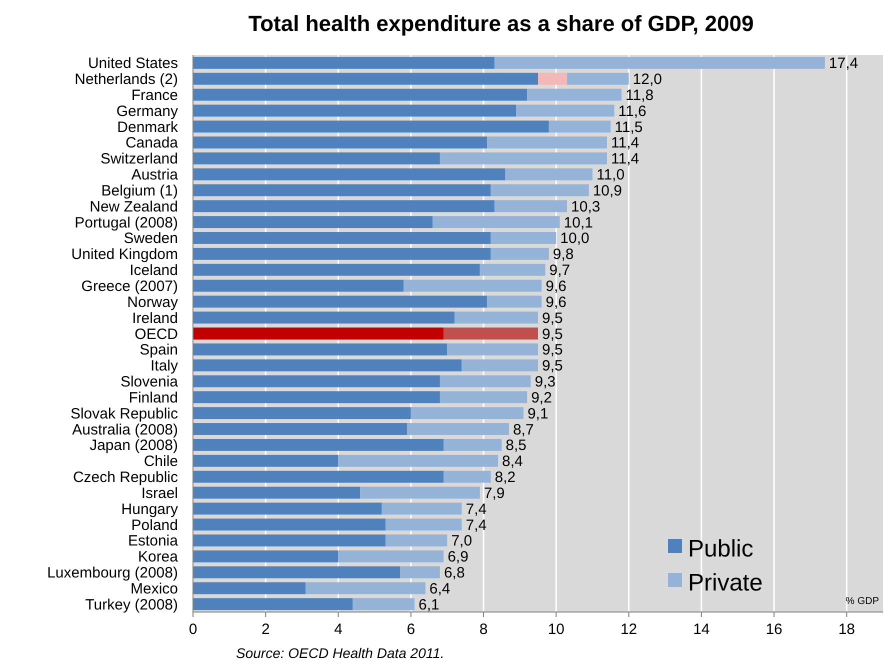 This screenshot has height=664, width=889. What do you see at coordinates (154, 271) in the screenshot?
I see `y-tick-label: Iceland` at bounding box center [154, 271].